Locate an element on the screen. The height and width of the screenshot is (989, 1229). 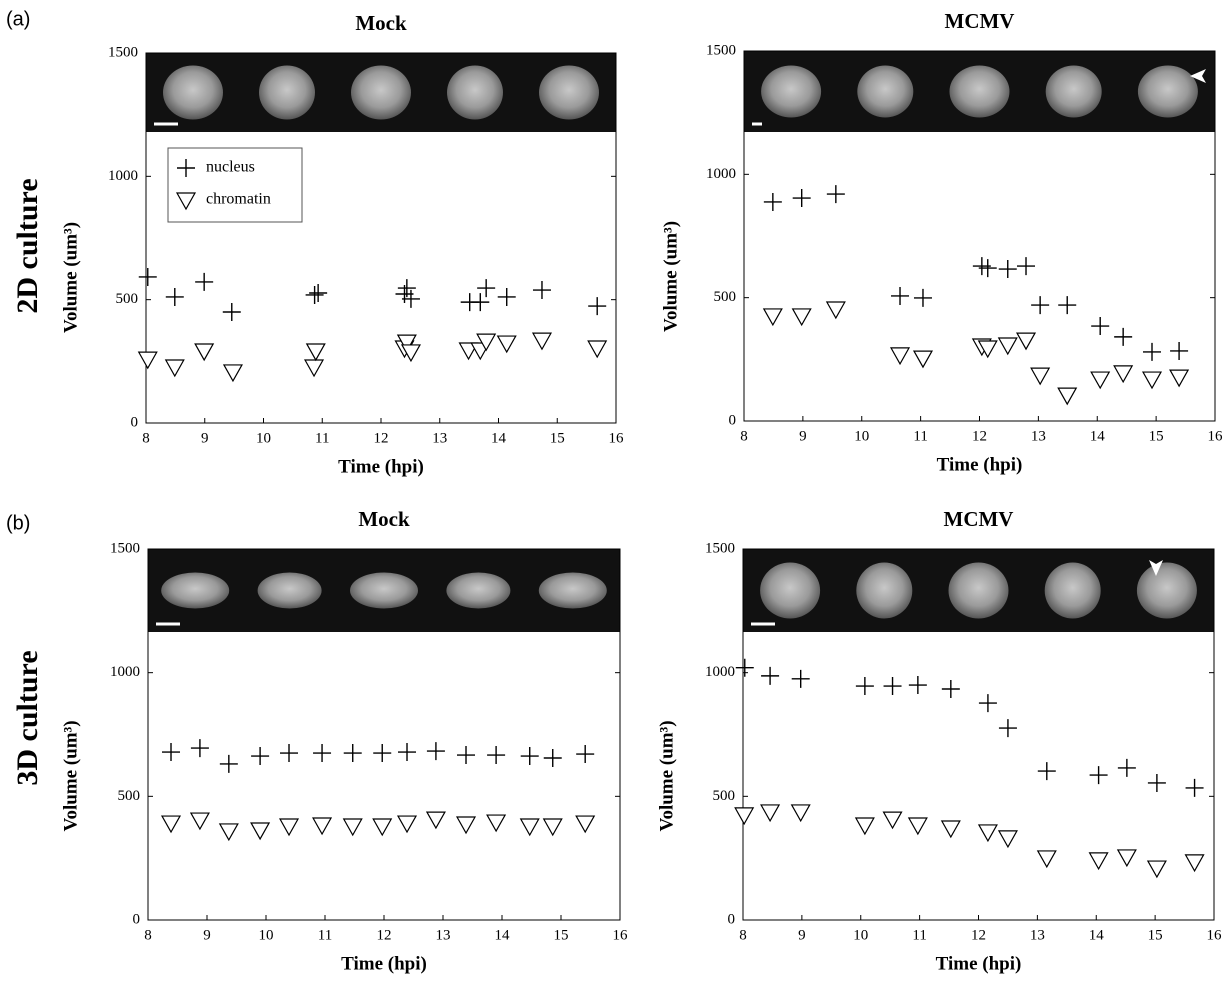
x-axis-label: Time (hpi) is located at coordinates (979, 963).